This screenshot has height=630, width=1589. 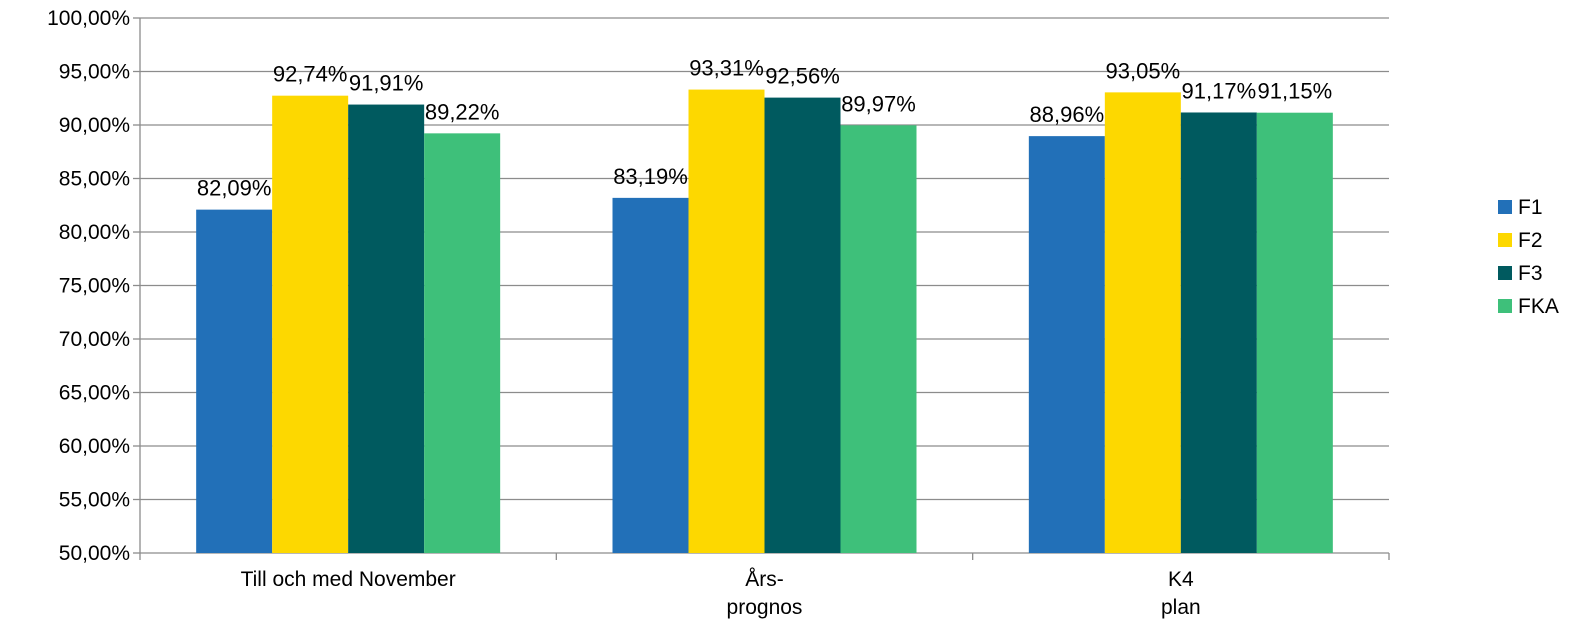 What do you see at coordinates (1505, 240) in the screenshot?
I see `legend-swatch-f2` at bounding box center [1505, 240].